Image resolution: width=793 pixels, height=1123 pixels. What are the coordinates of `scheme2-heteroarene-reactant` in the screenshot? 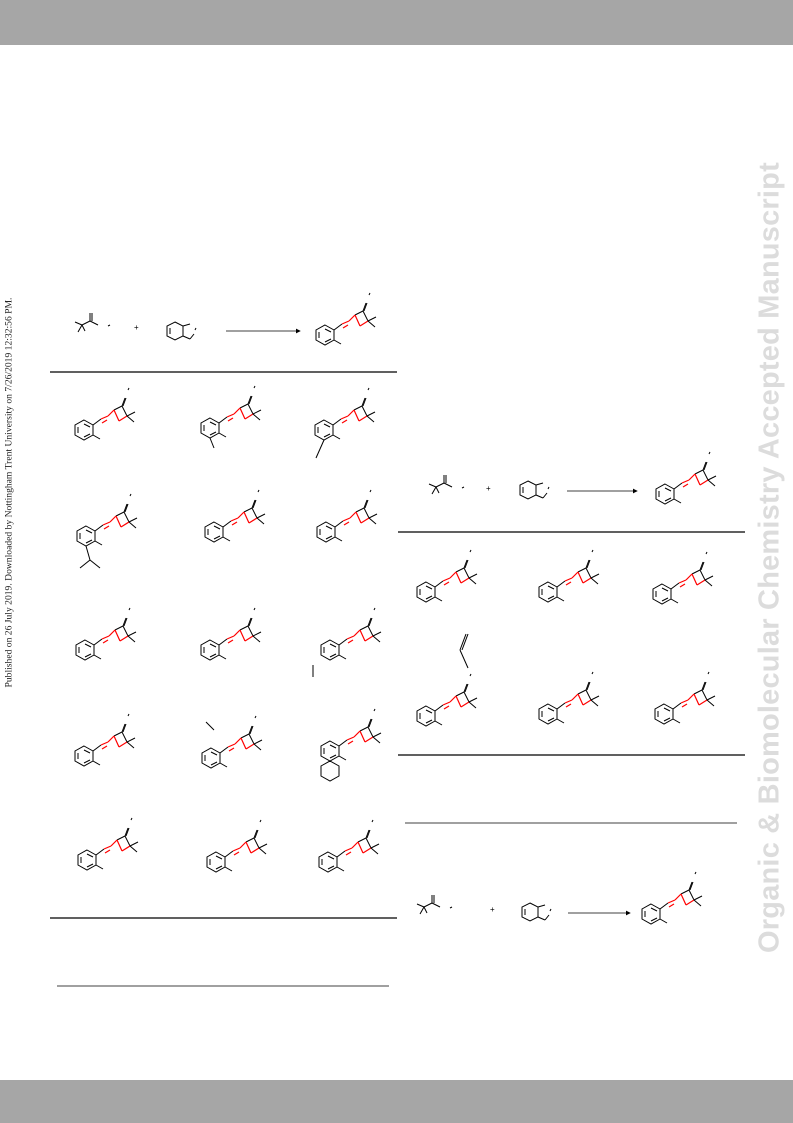 It's located at (534, 490).